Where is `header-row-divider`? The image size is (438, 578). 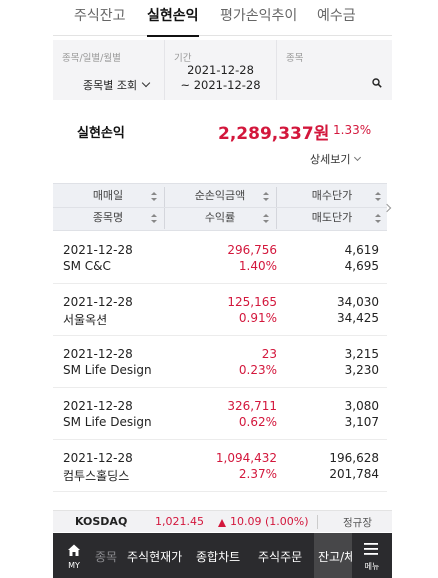
header-row-divider is located at coordinates (220, 207).